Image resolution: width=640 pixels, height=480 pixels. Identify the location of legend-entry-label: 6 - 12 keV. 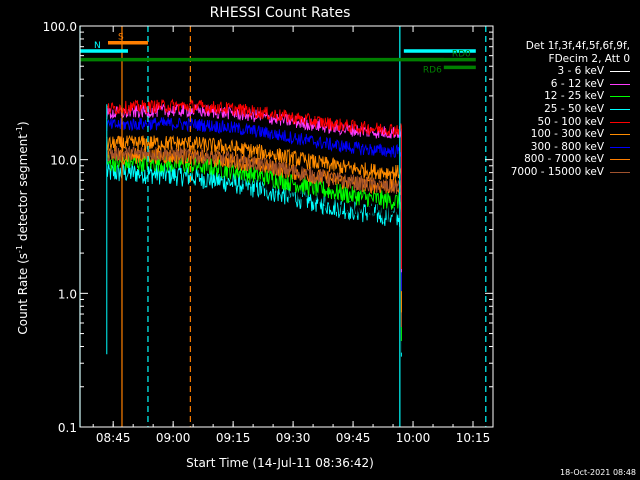
(577, 83).